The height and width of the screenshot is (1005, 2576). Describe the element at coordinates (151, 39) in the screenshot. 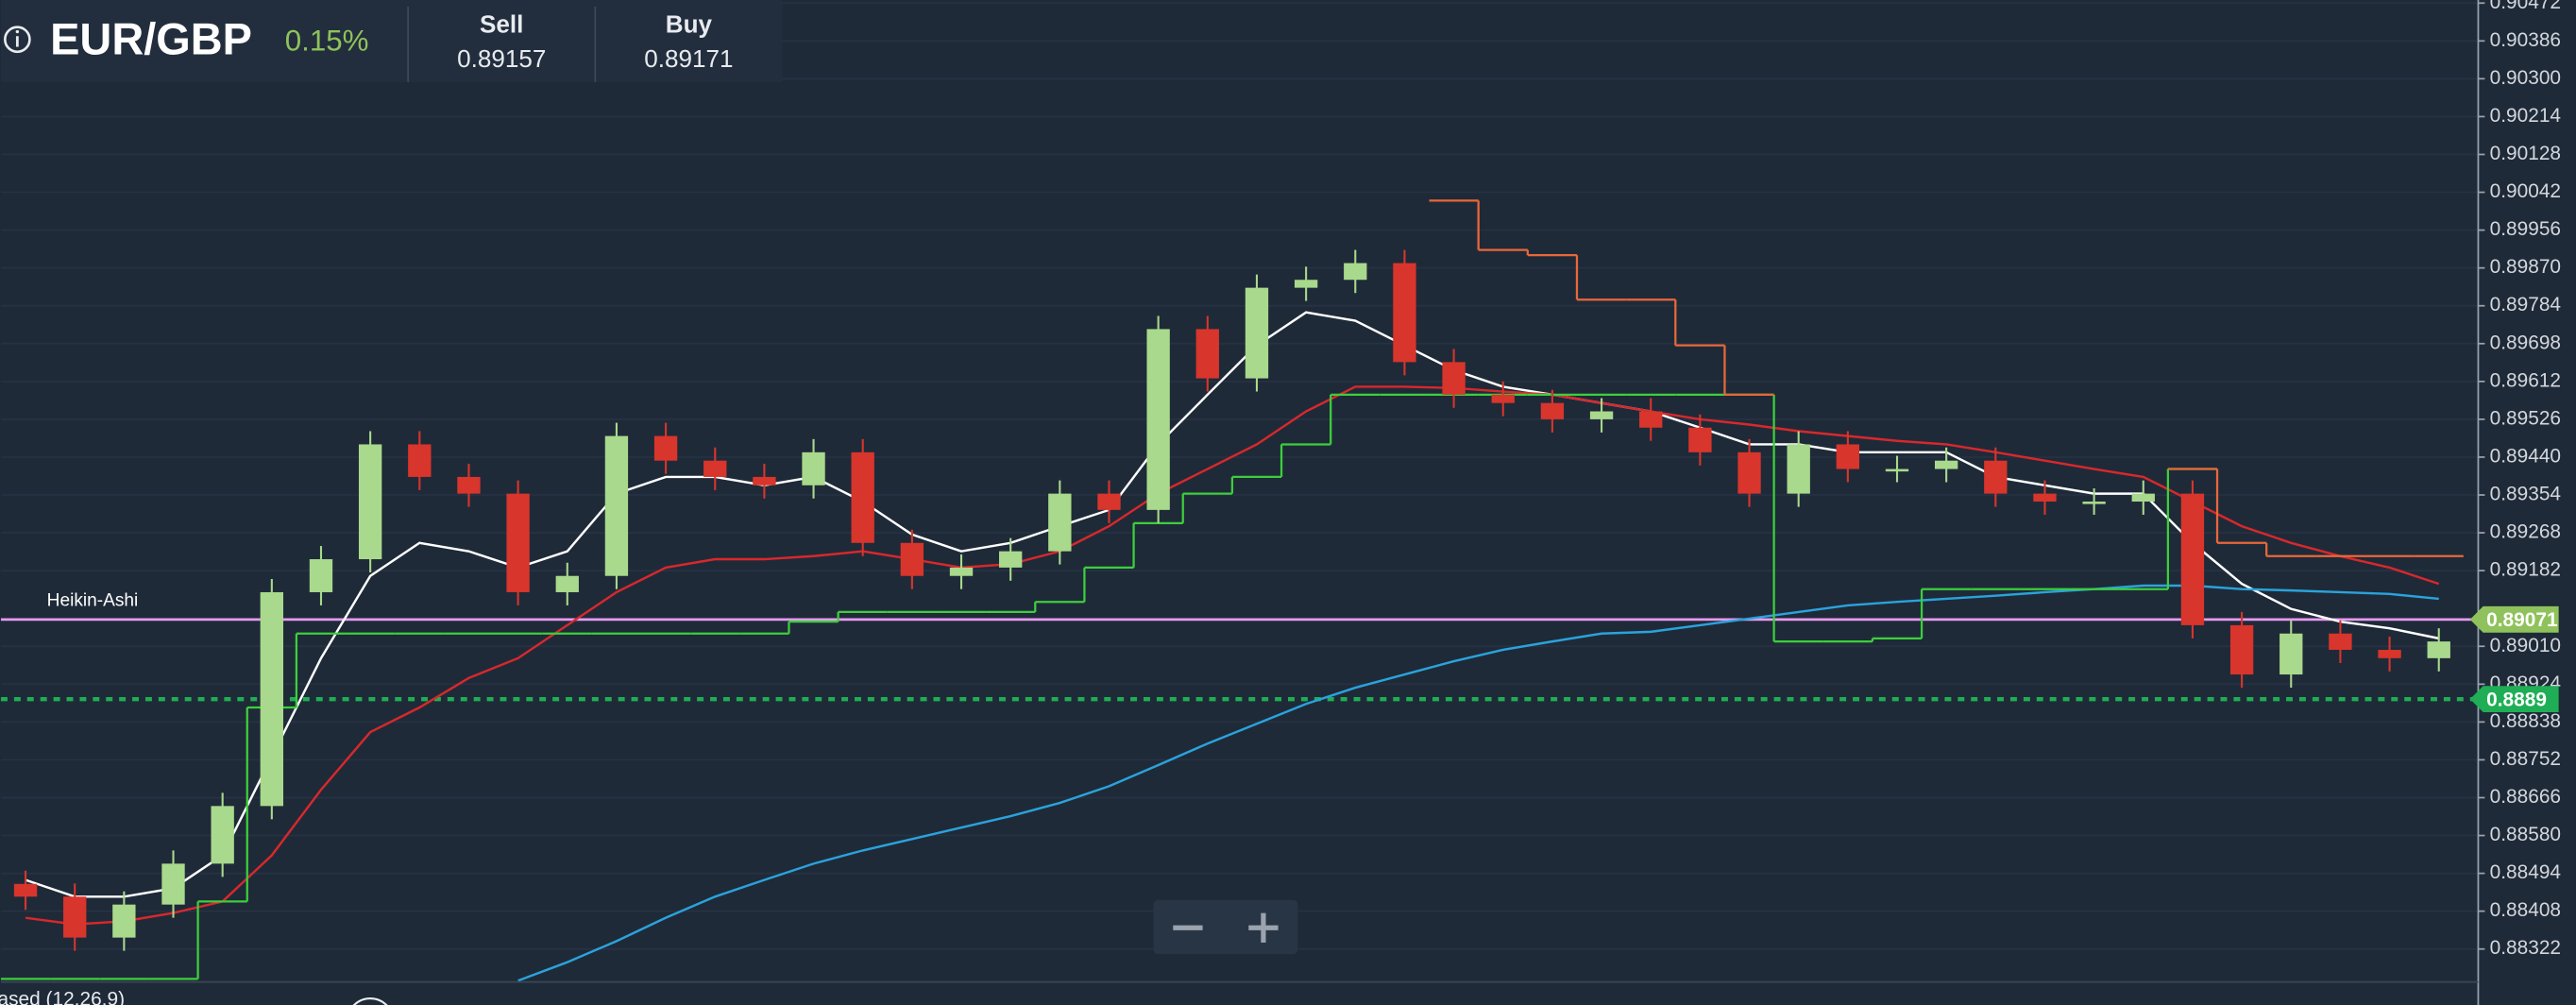

I see `symbol: EUR/GBP` at that location.